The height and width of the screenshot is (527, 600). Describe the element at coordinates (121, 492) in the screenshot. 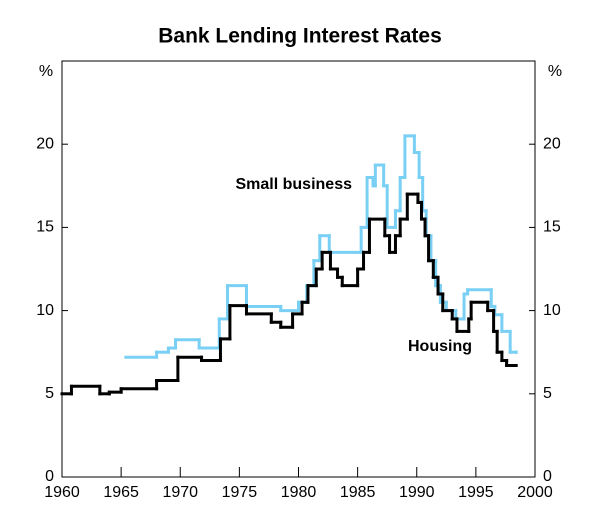

I see `x-tick-label: 1965` at that location.